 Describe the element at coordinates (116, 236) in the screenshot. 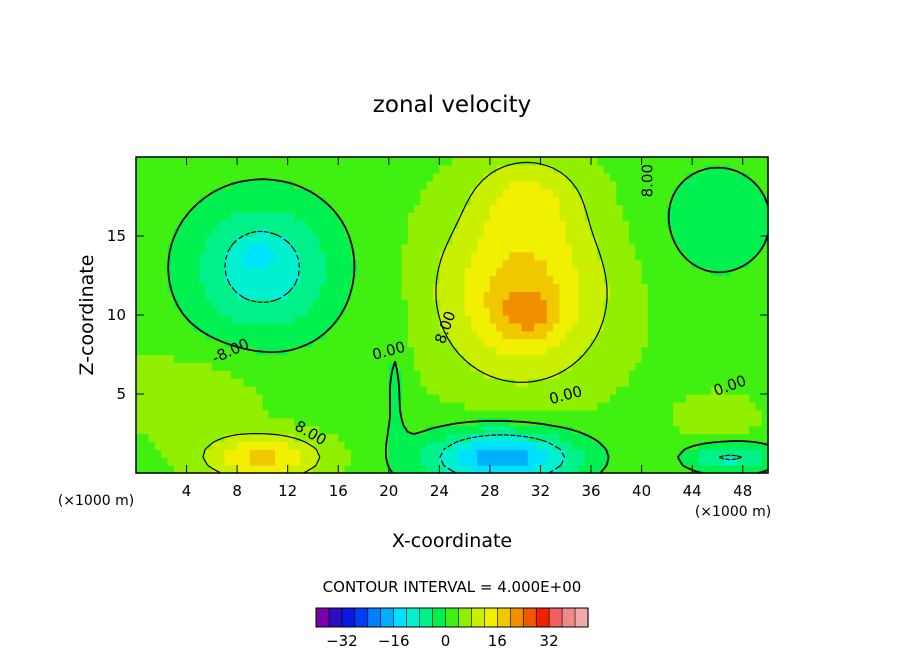

I see `y-tick-label: 15` at that location.